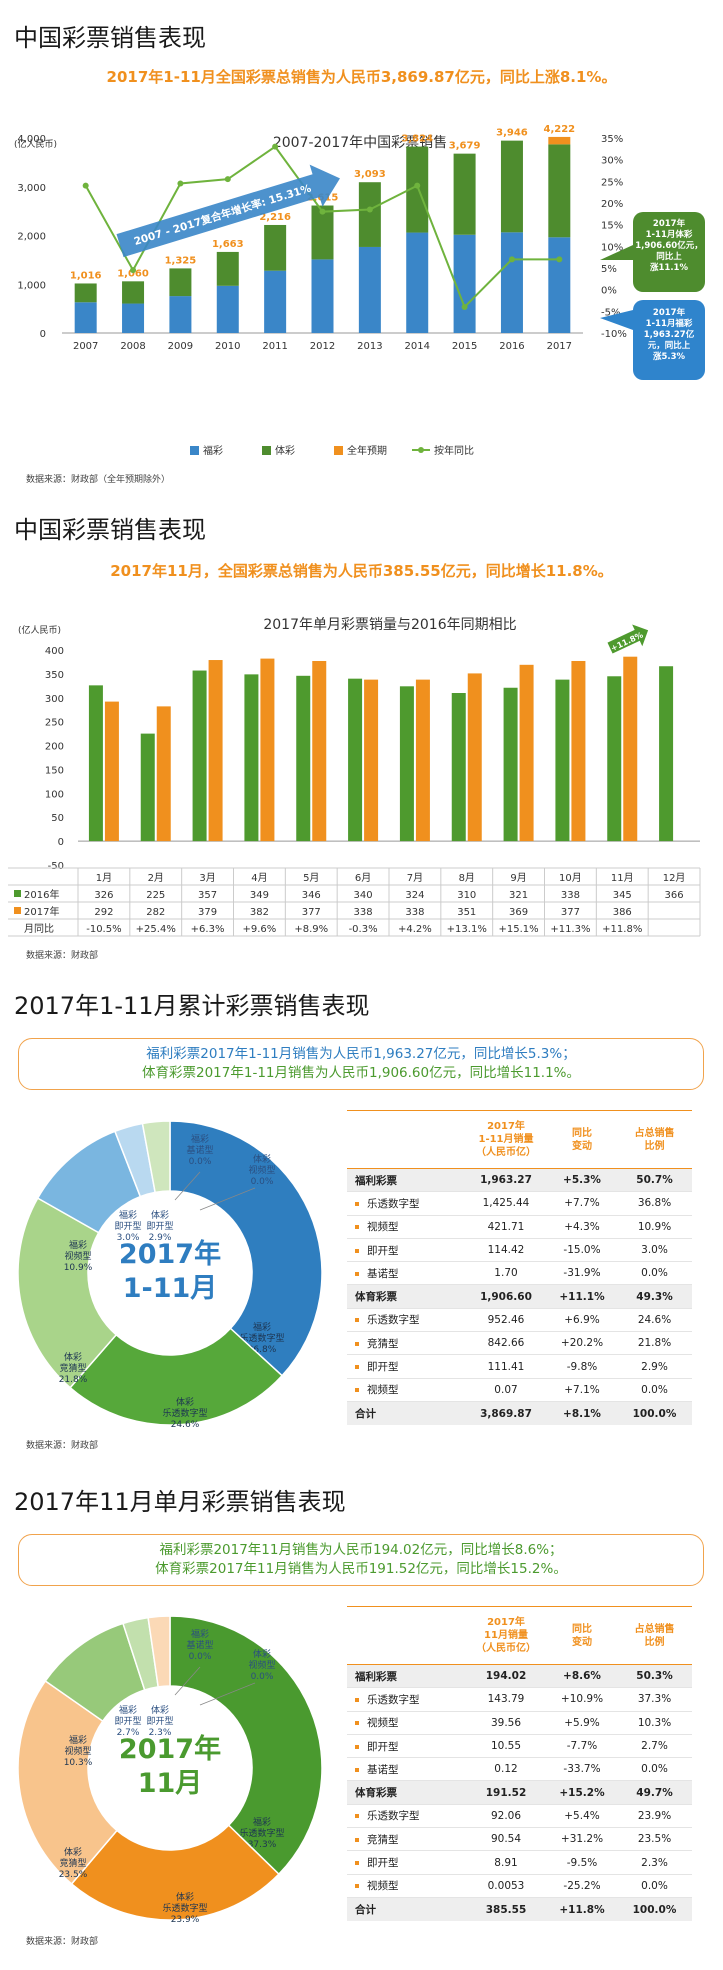 This screenshot has height=1970, width=723. I want to click on chart1-xtick: 2015, so click(464, 346).